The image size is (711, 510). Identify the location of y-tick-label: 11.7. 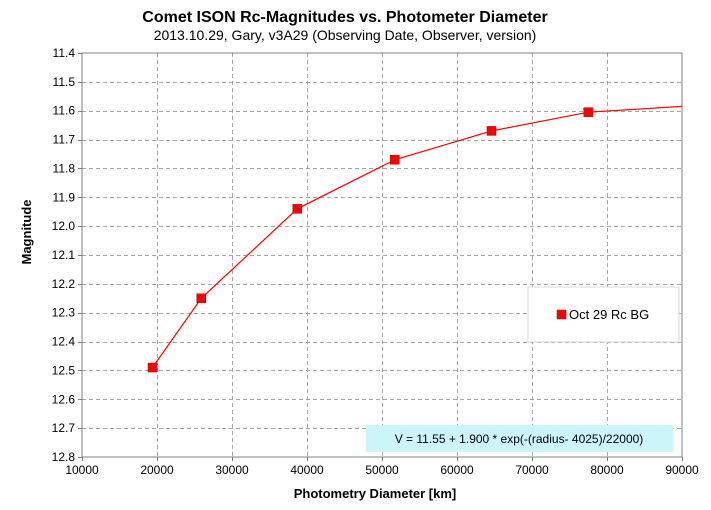
(64, 140).